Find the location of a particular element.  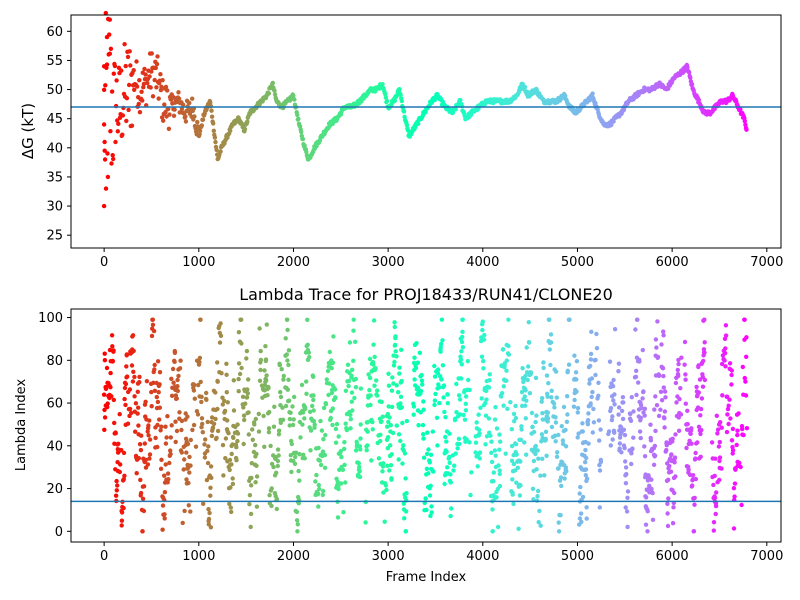

x-tick-label: 6000 is located at coordinates (672, 556).